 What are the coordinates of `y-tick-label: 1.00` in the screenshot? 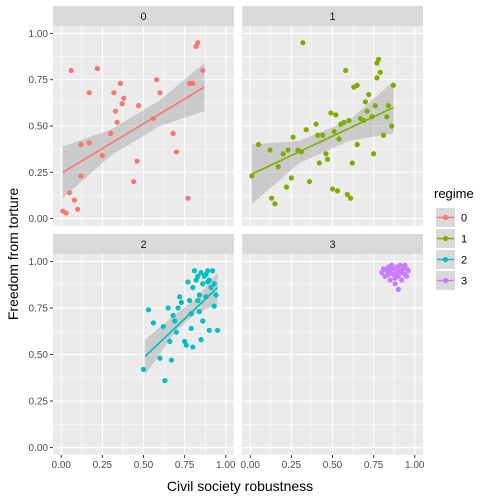 It's located at (39, 262).